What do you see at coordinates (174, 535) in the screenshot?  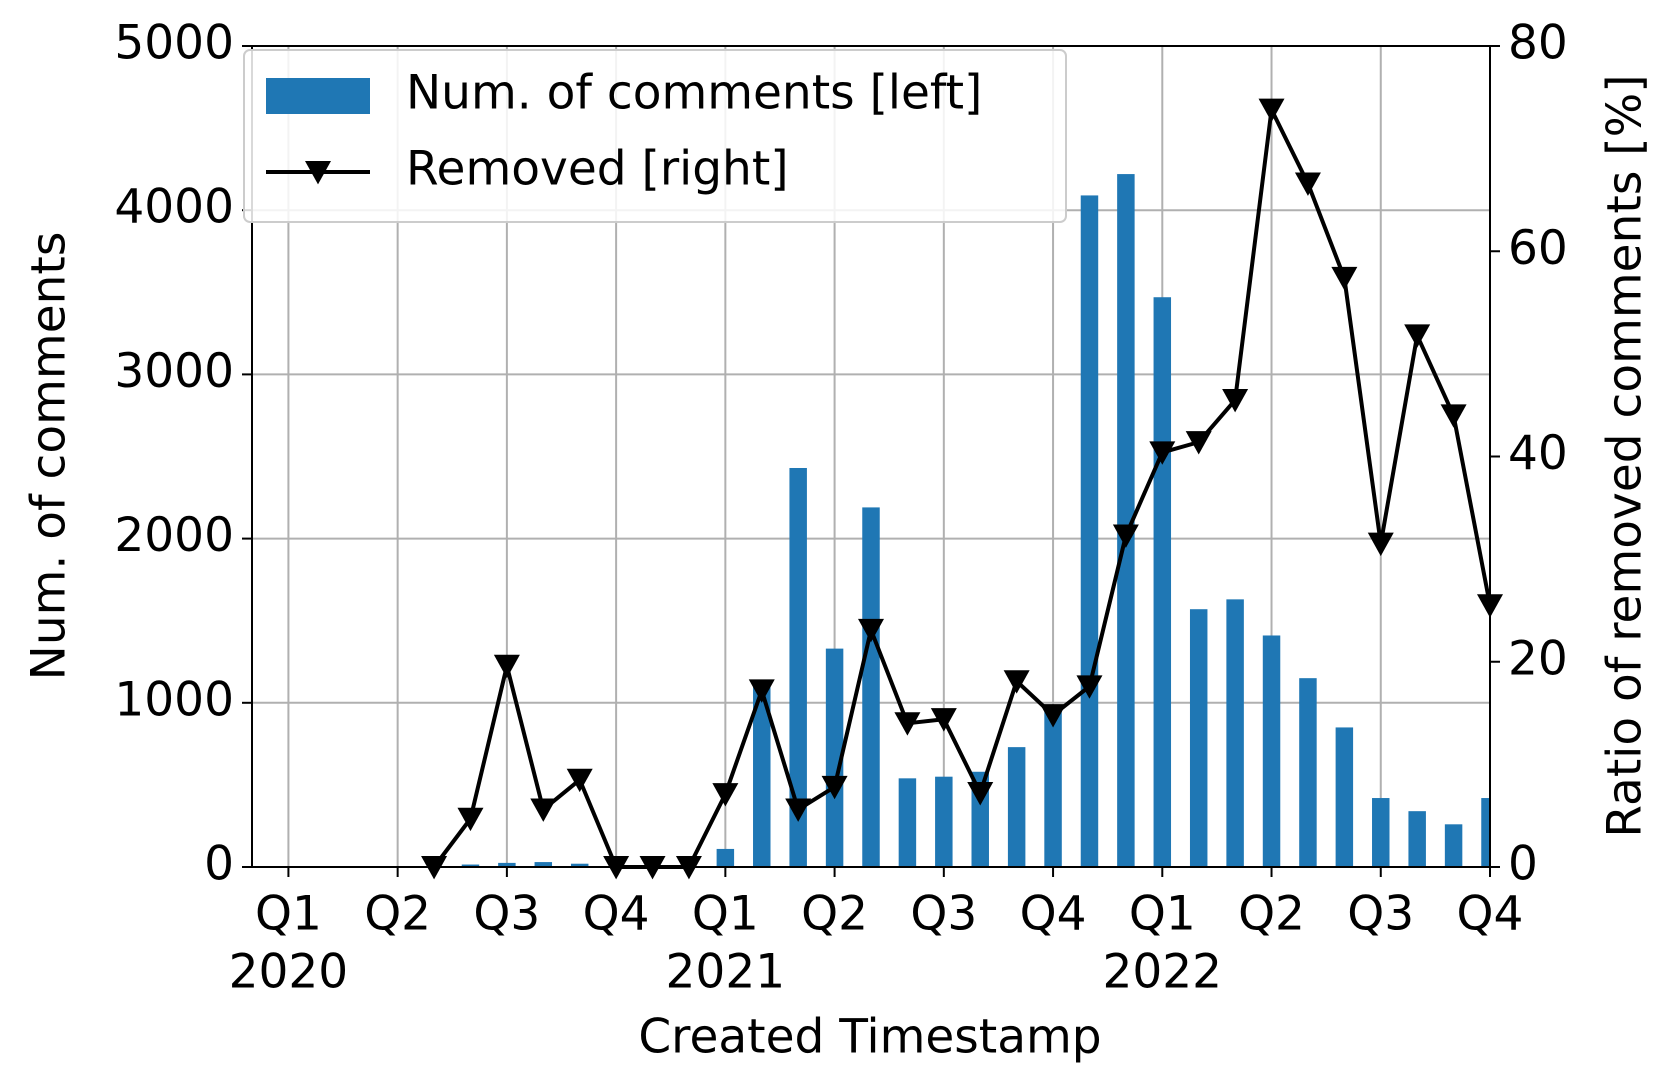 I see `y-tick-label: 2000` at bounding box center [174, 535].